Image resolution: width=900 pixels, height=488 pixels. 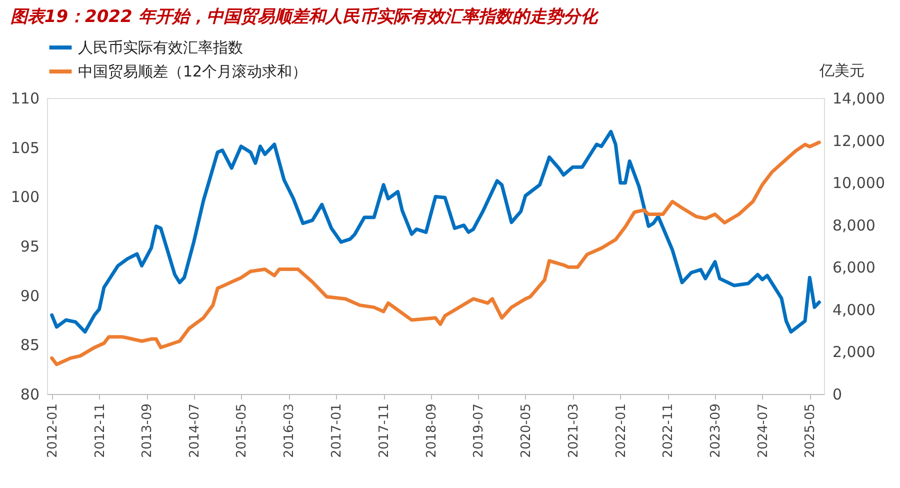 I want to click on y-tick-label: 80, so click(x=30, y=395).